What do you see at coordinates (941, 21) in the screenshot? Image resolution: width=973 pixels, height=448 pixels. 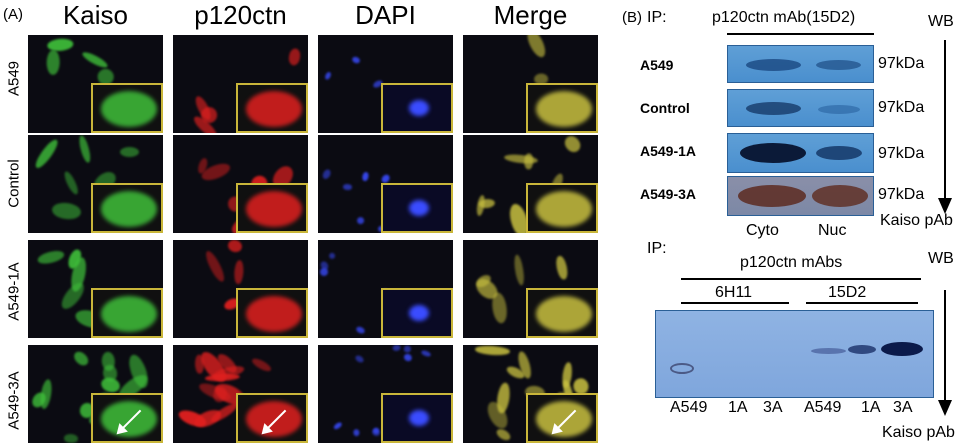 I see `wb-label-top: WB` at bounding box center [941, 21].